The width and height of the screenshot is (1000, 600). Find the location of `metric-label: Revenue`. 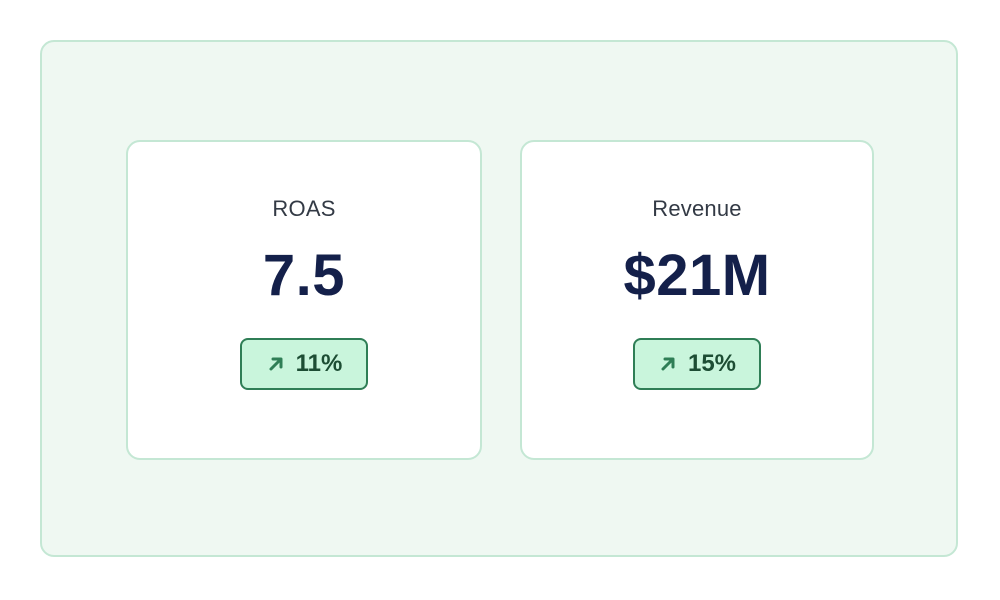

metric-label: Revenue is located at coordinates (697, 208).